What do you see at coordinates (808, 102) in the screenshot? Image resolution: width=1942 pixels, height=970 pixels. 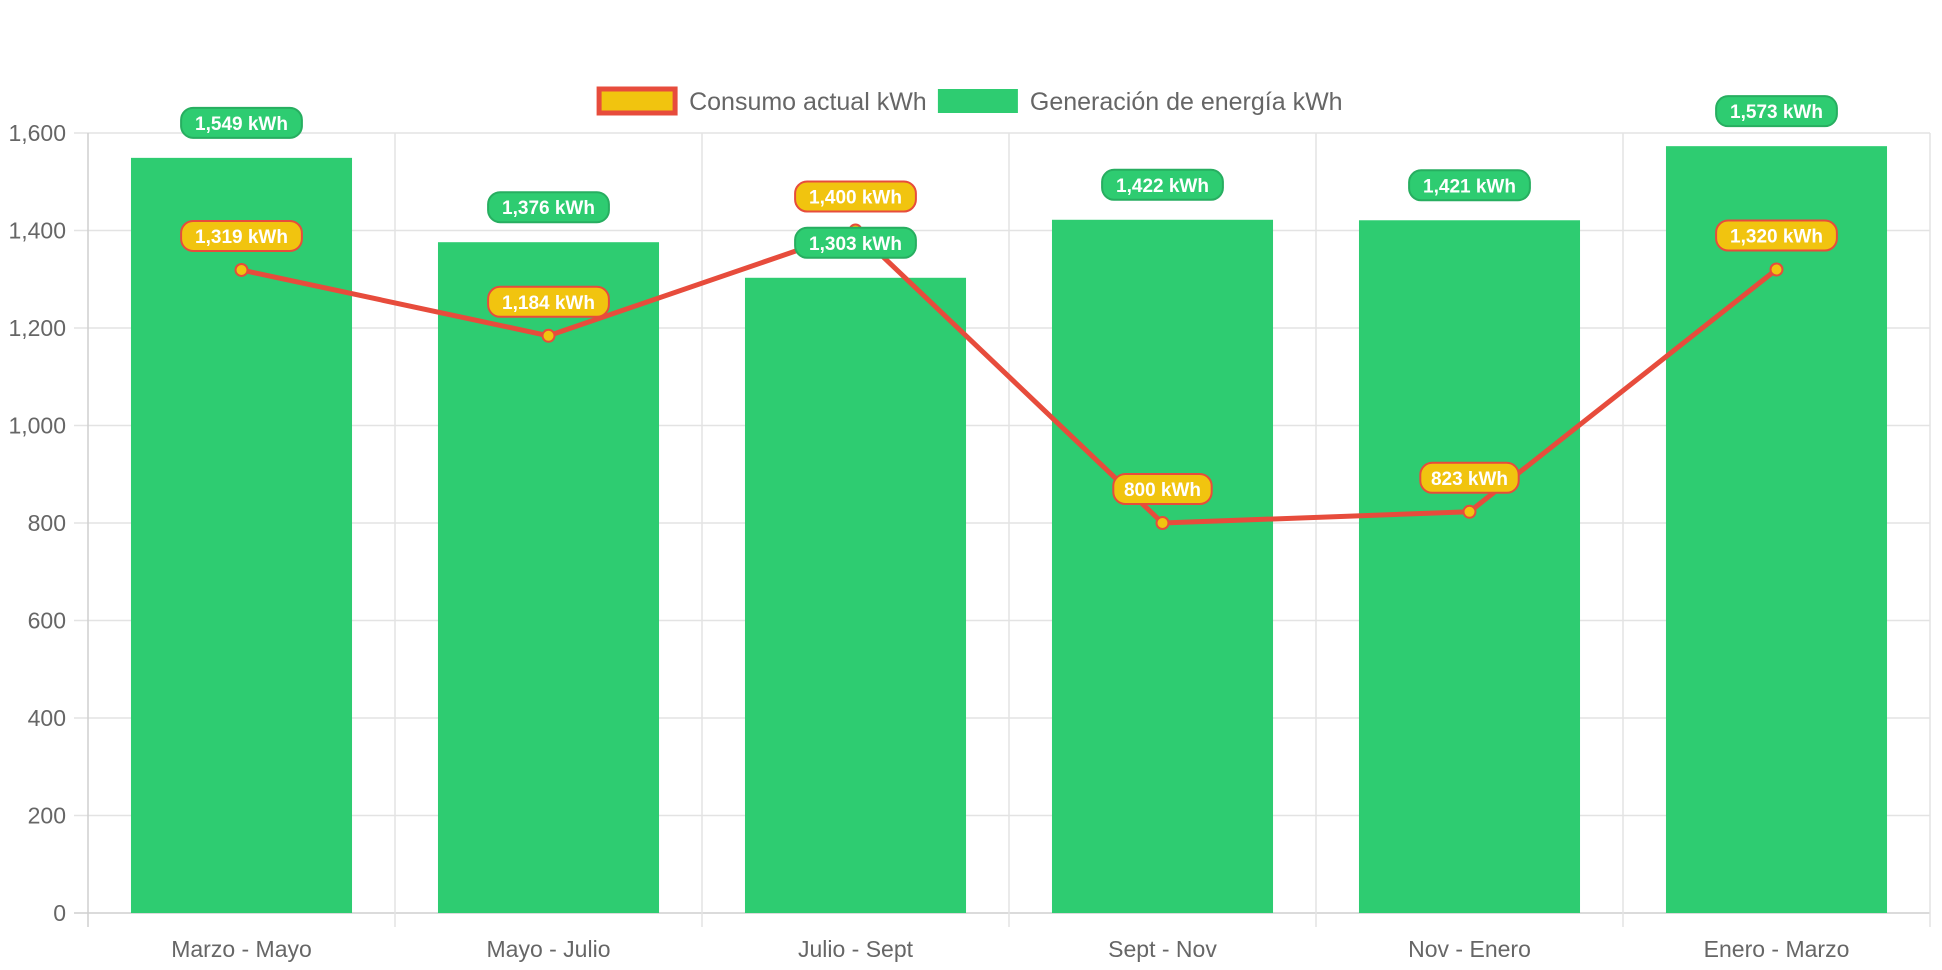 I see `legend-label: Consumo actual kWh` at bounding box center [808, 102].